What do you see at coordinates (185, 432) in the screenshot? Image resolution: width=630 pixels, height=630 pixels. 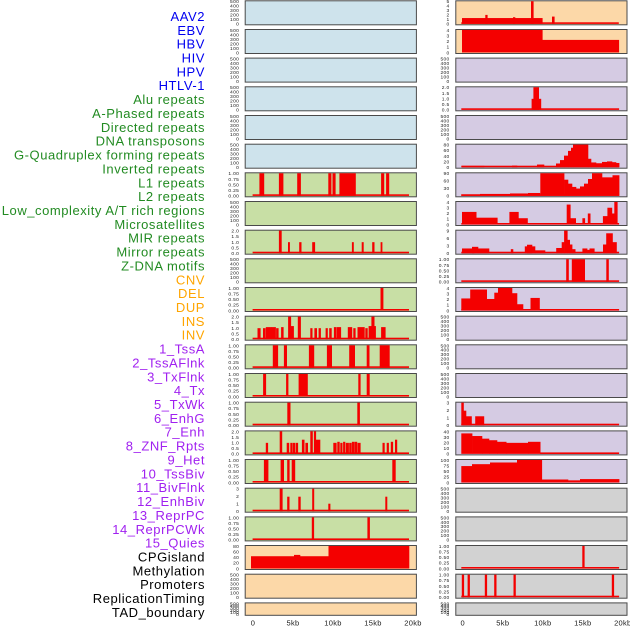 I see `svg-text: 7_Enh` at bounding box center [185, 432].